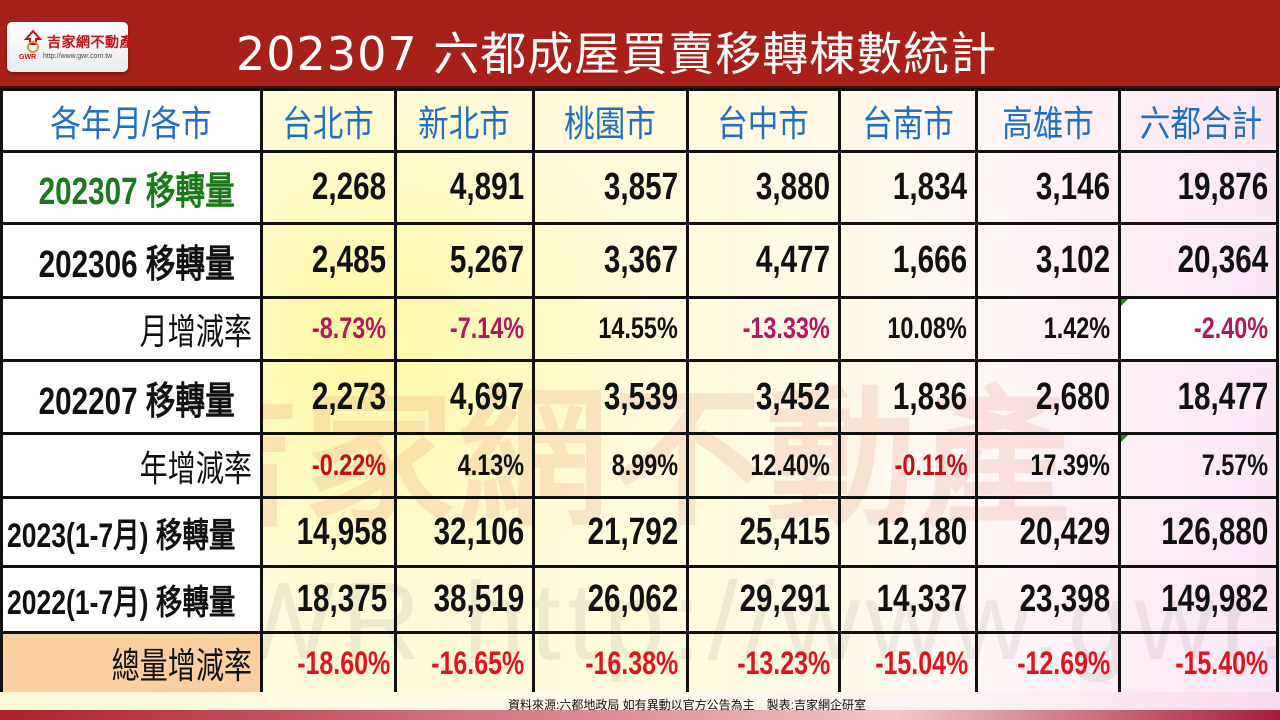  I want to click on cell-value: 4,477, so click(763, 260).